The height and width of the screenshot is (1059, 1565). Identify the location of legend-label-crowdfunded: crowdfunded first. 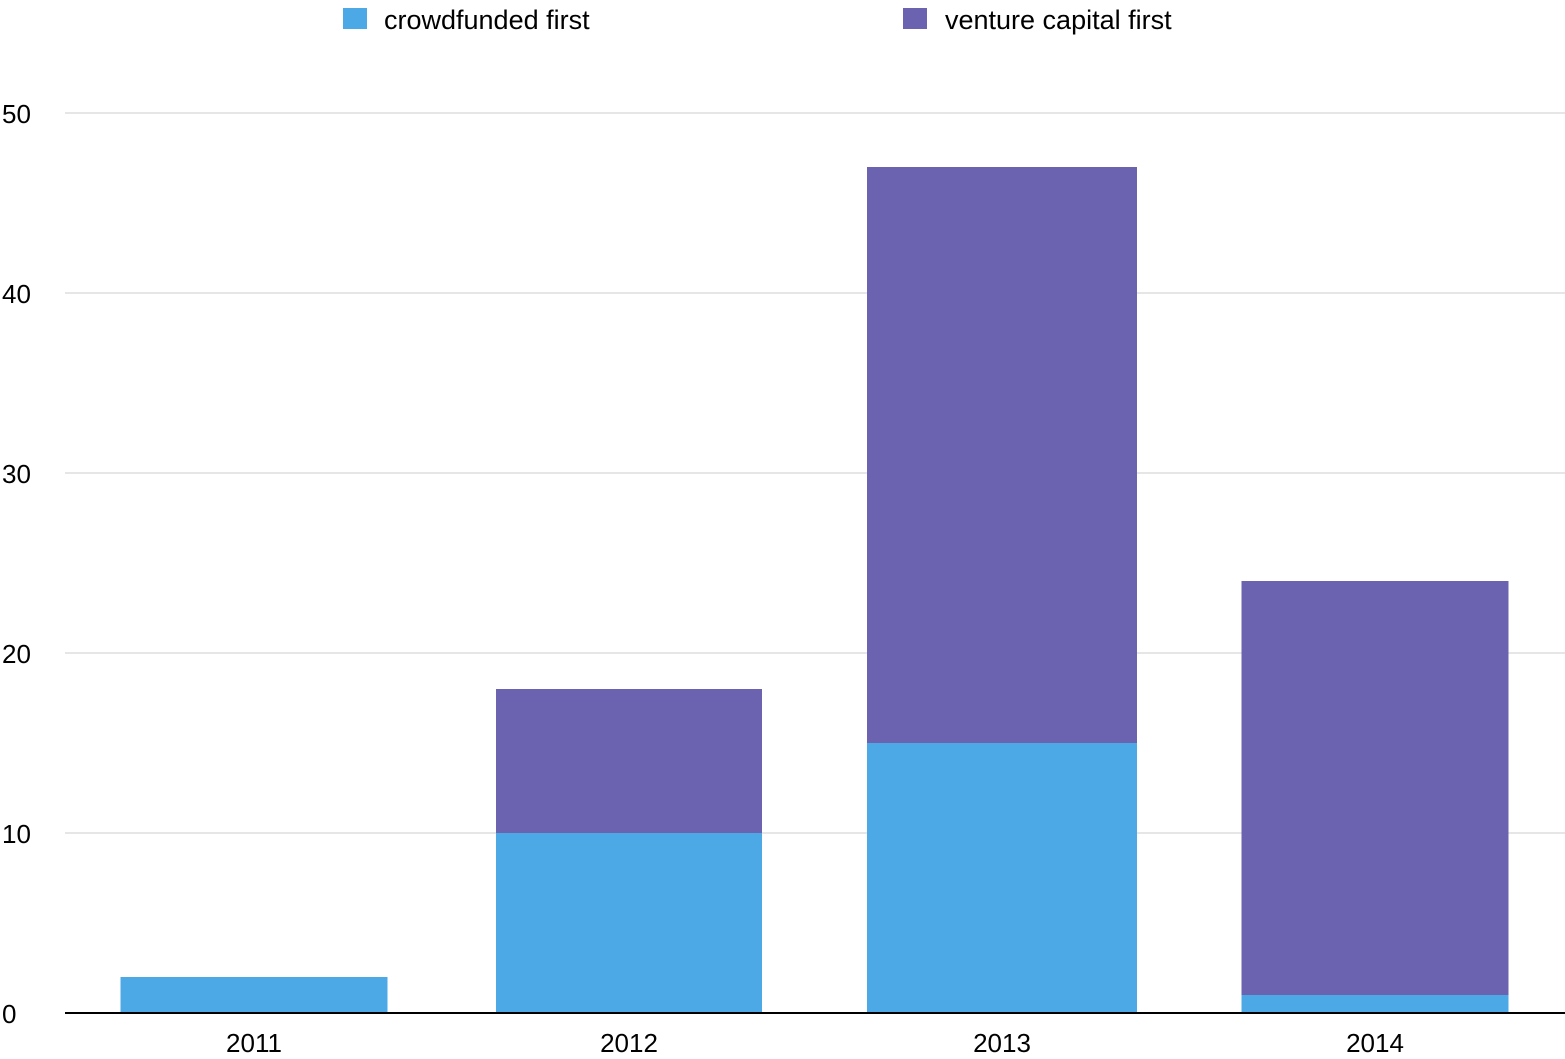
(487, 20).